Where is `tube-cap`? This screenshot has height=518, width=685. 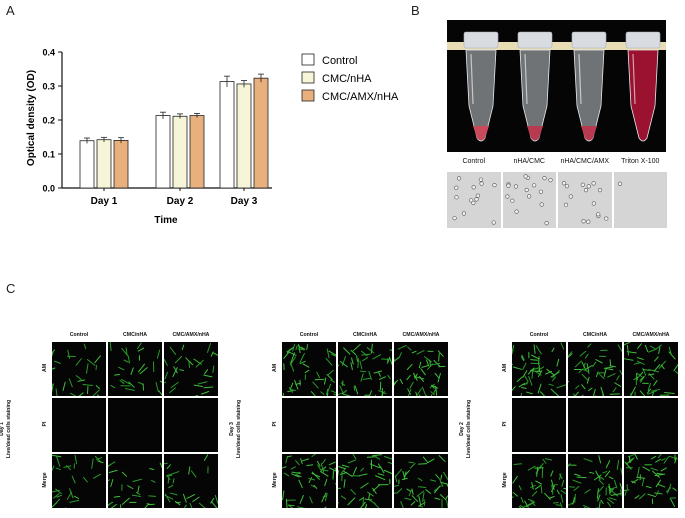 tube-cap is located at coordinates (589, 40).